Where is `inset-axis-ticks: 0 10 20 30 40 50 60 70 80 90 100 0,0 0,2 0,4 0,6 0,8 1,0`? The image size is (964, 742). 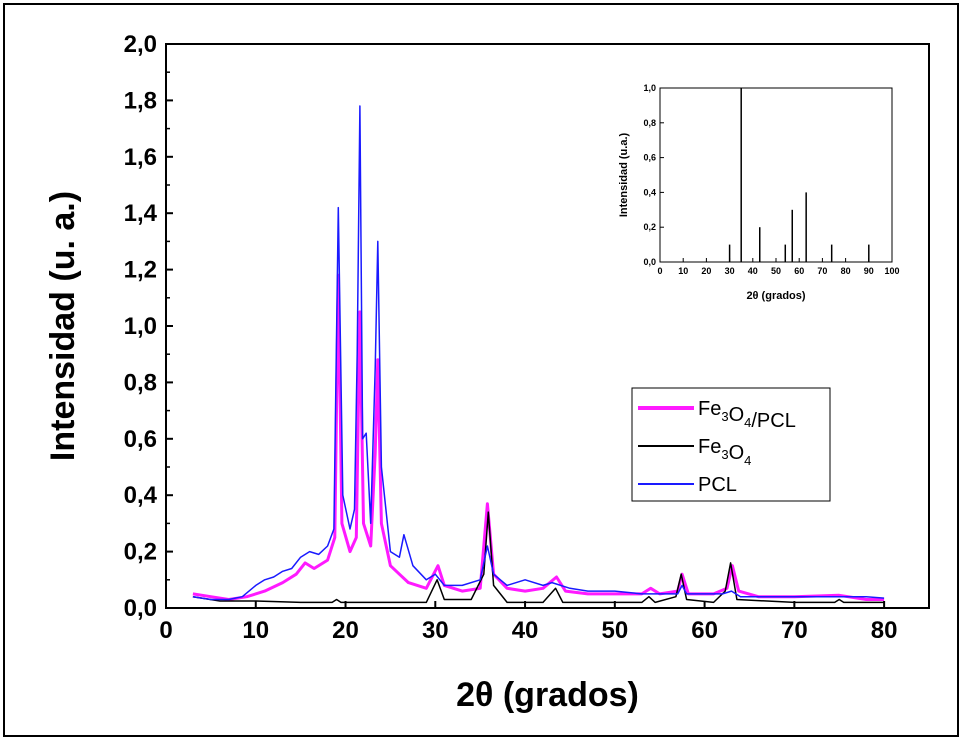 inset-axis-ticks: 0 10 20 30 40 50 60 70 80 90 100 0,0 0,2 0,4 0,6 0,8 1,0 is located at coordinates (771, 179).